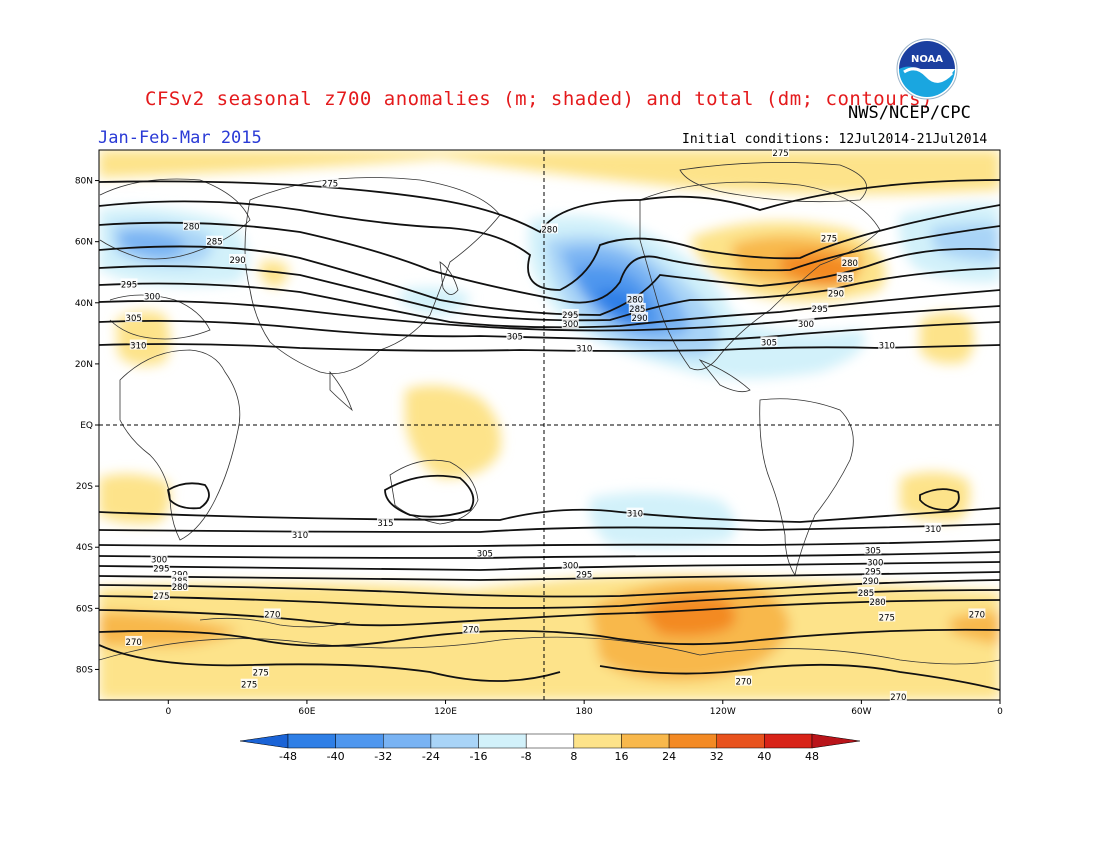  Describe the element at coordinates (723, 712) in the screenshot. I see `lon-tick-label: 120W` at that location.